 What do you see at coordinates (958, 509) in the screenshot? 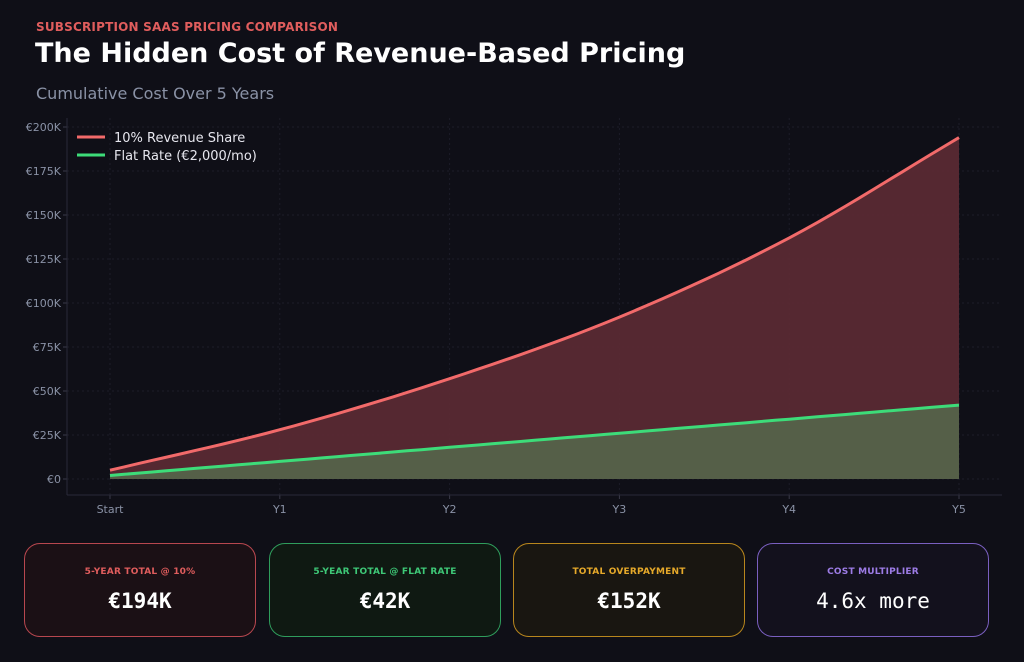
I see `x-tick-label: Y5` at bounding box center [958, 509].